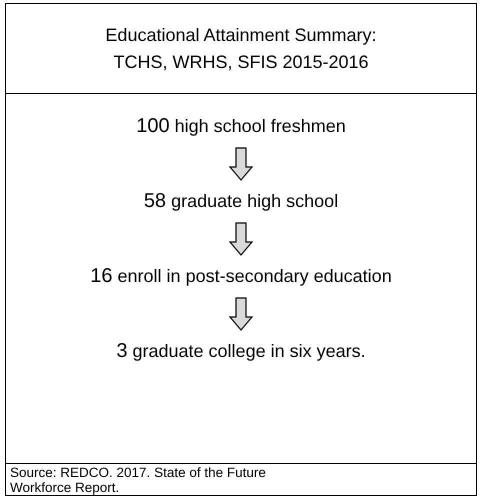  What do you see at coordinates (260, 126) in the screenshot?
I see `category-label: high school freshmen` at bounding box center [260, 126].